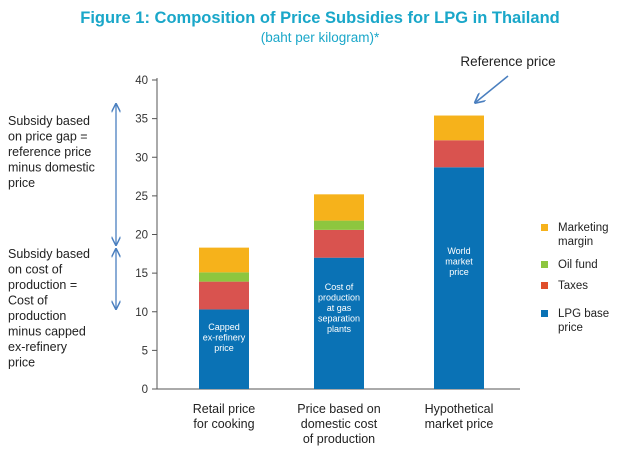 The image size is (640, 460). Describe the element at coordinates (459, 424) in the screenshot. I see `x-tick-label: market price` at that location.